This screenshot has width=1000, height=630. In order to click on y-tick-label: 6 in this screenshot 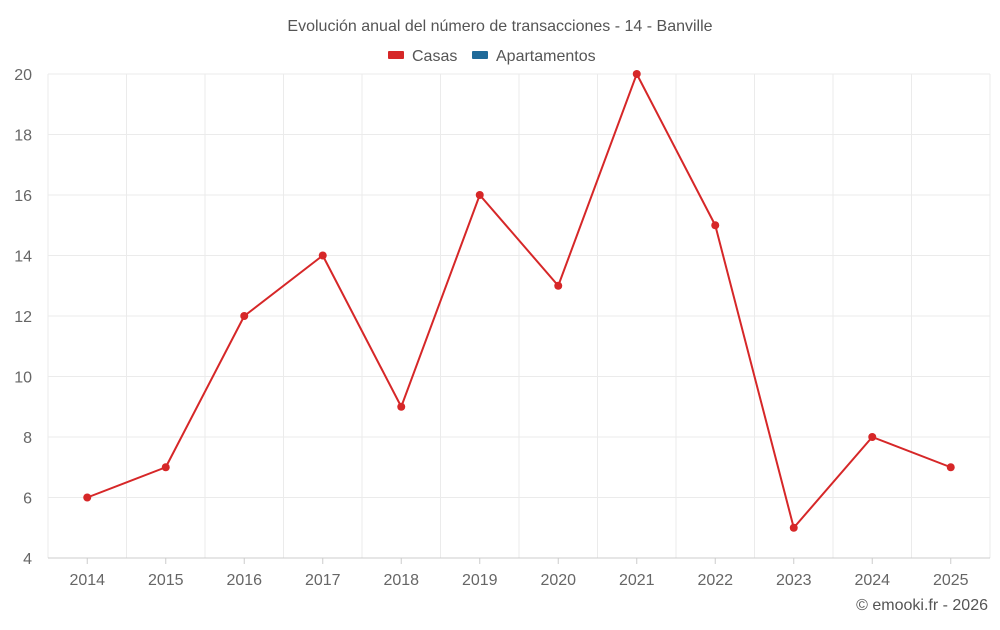, I will do `click(27, 499)`.